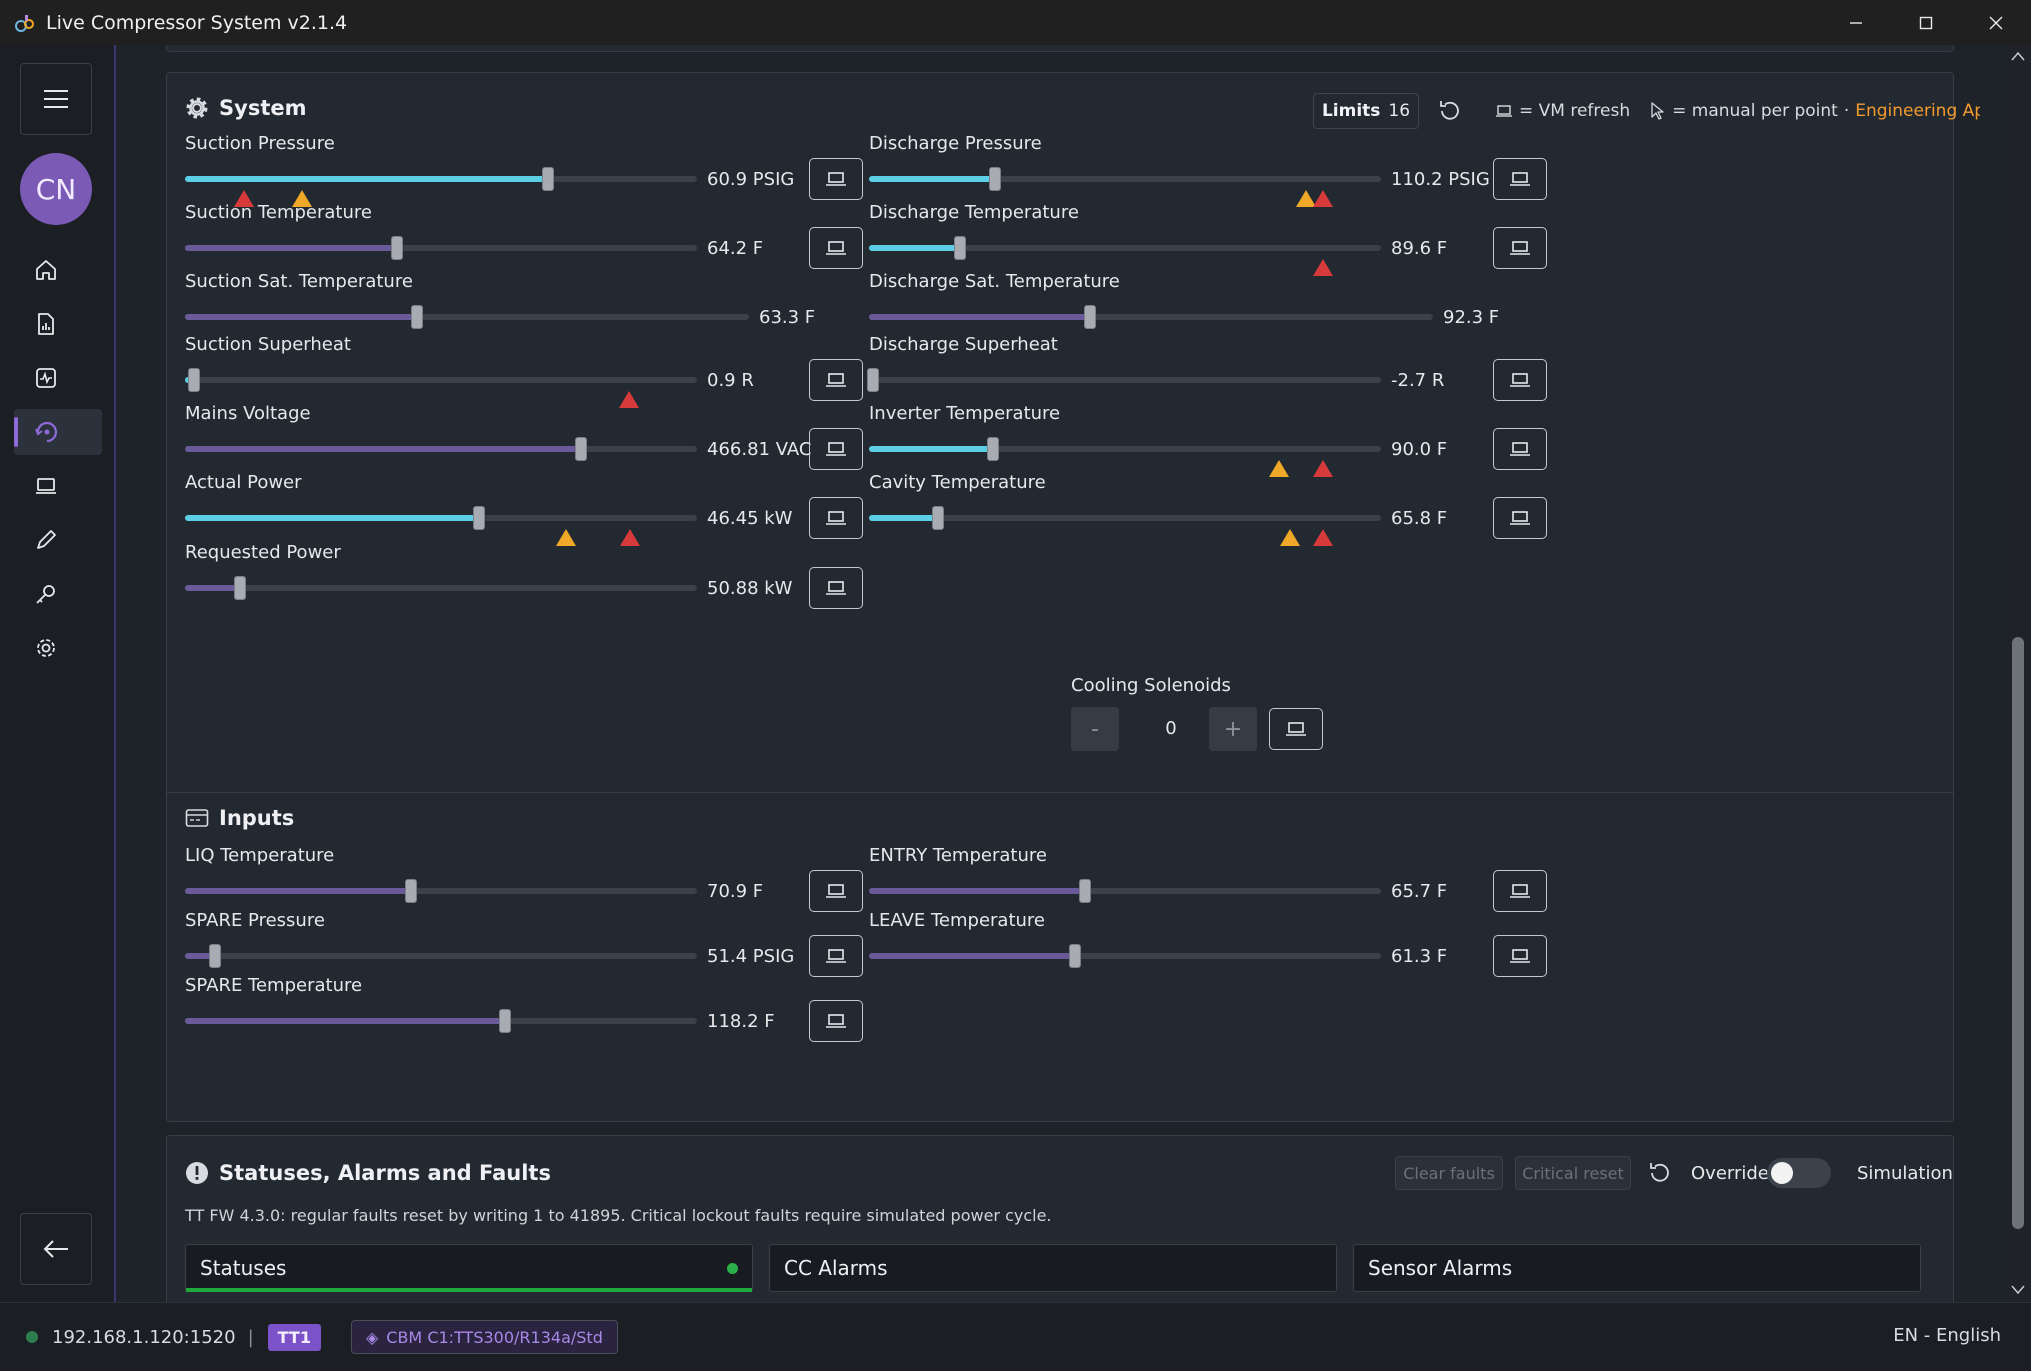 Image resolution: width=2031 pixels, height=1371 pixels. Describe the element at coordinates (1520, 956) in the screenshot. I see `leave-temperature-vm-refresh-button` at that location.